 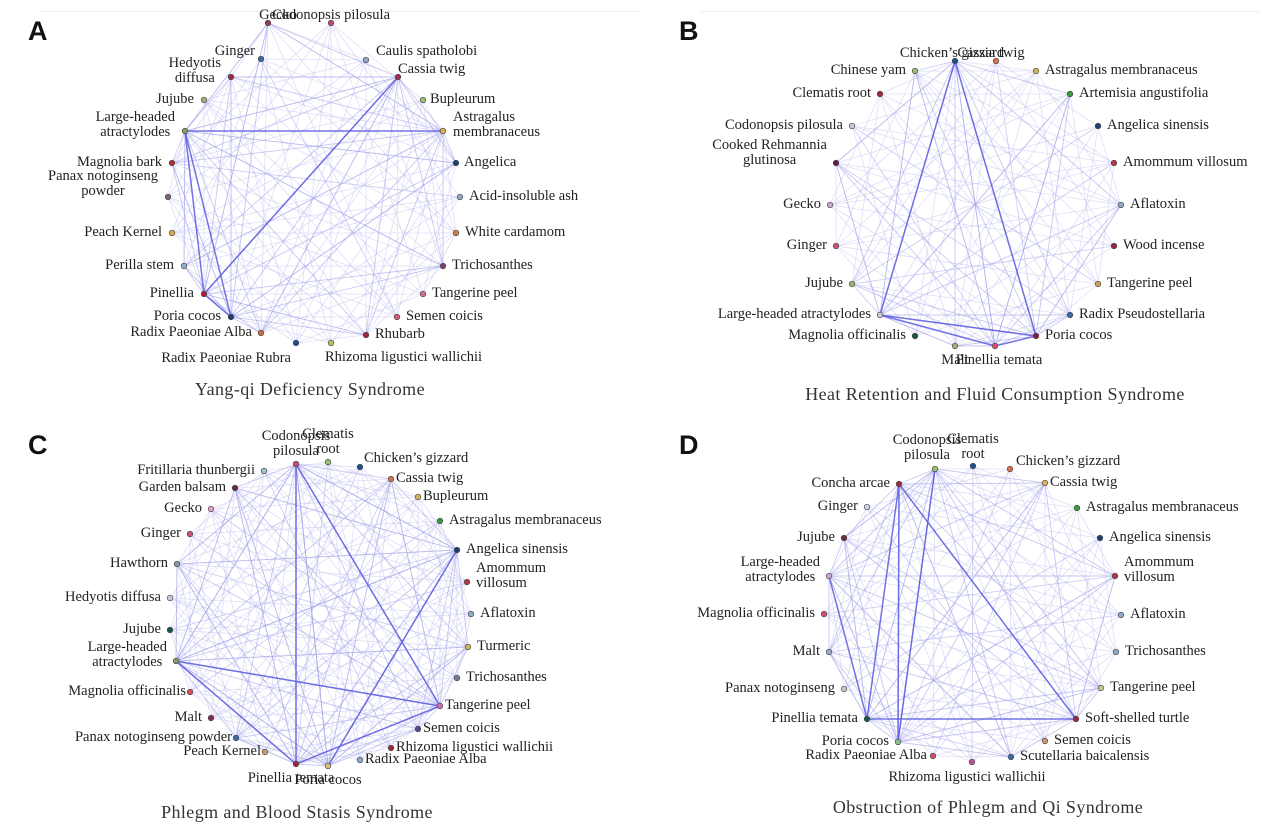 What do you see at coordinates (496, 124) in the screenshot?
I see `node-label-astragalus-membranaceus: Astragalus membranaceus` at bounding box center [496, 124].